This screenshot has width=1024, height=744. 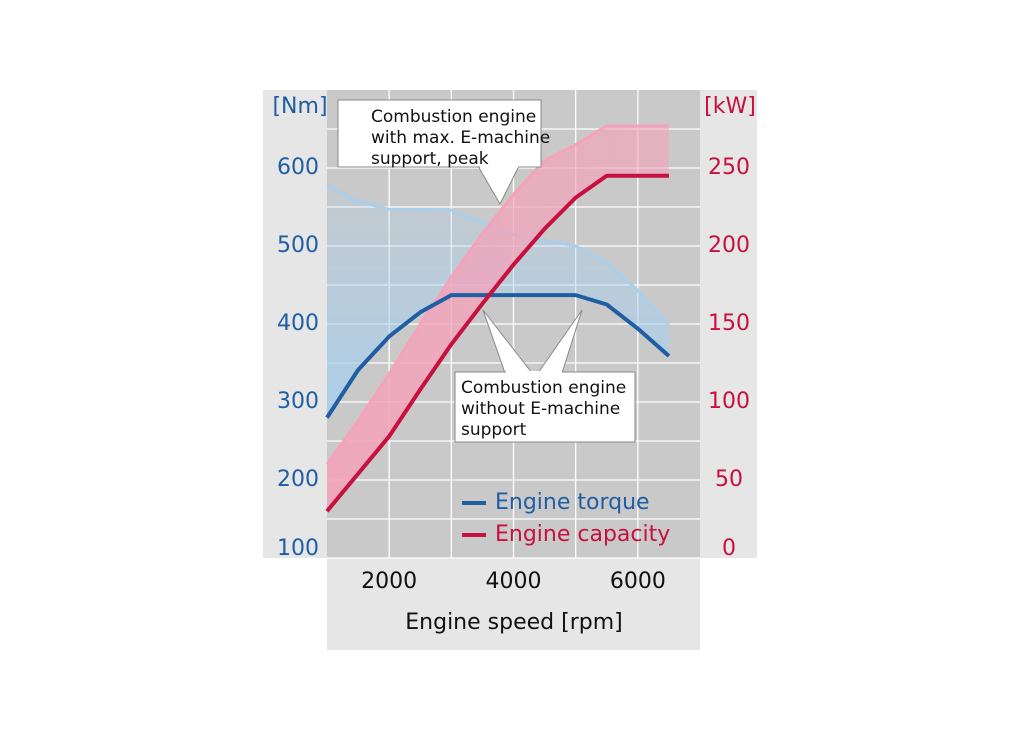 I want to click on x-tick-label: 6000, so click(x=638, y=581).